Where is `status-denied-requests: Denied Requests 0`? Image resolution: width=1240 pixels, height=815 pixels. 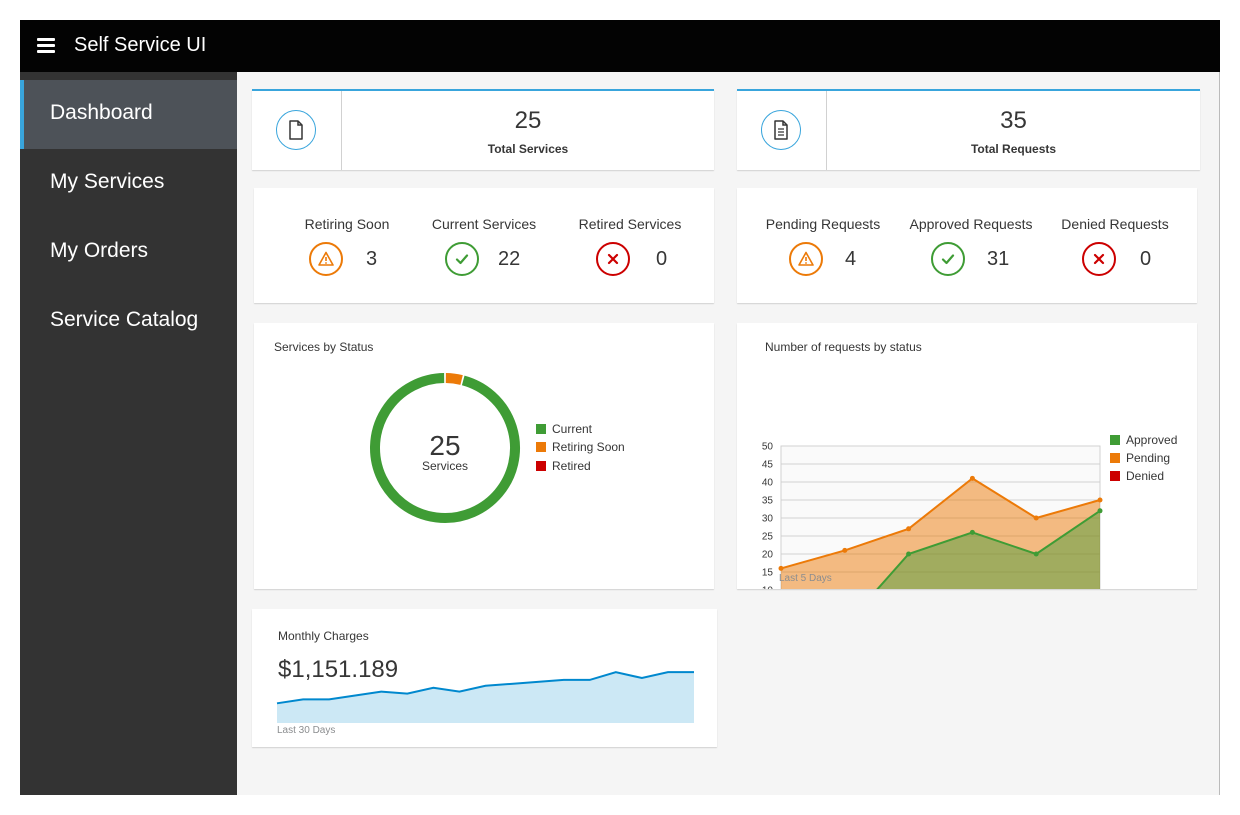 status-denied-requests: Denied Requests 0 is located at coordinates (1115, 246).